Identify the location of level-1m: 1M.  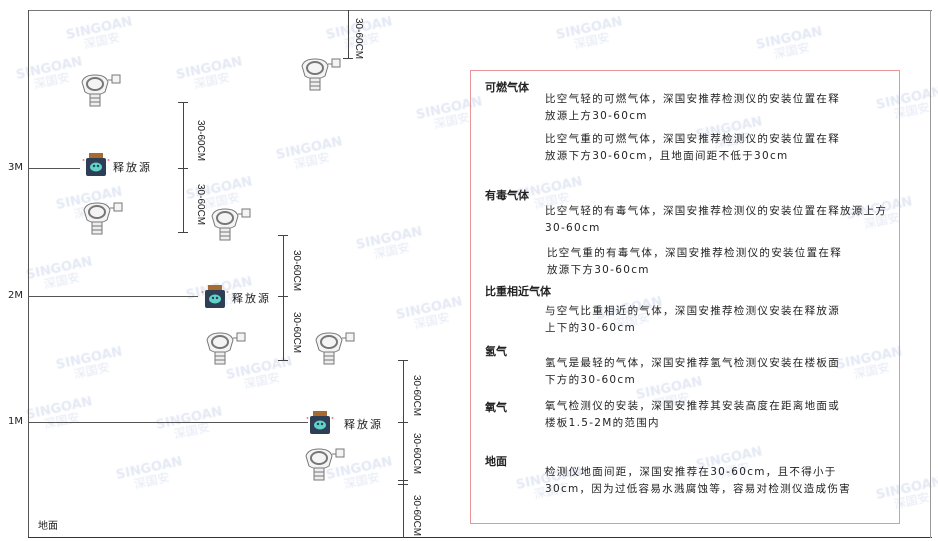
(15, 421).